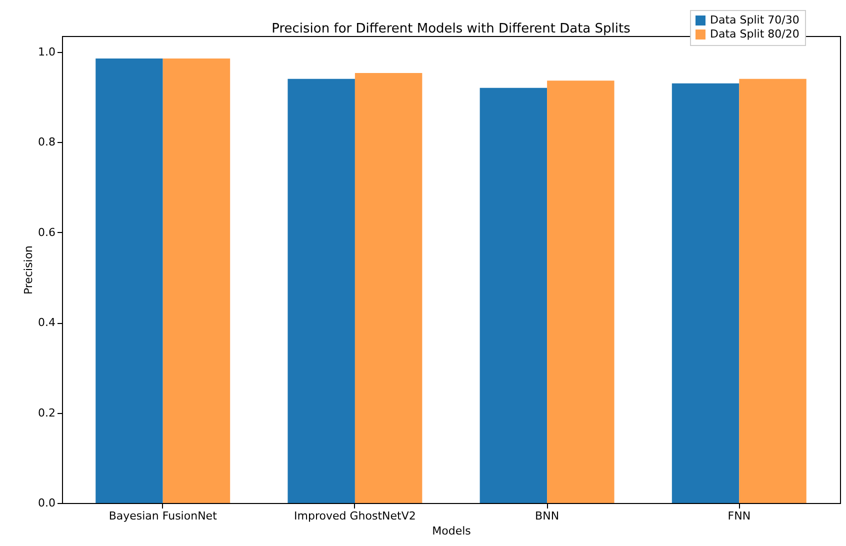 The width and height of the screenshot is (846, 546). Describe the element at coordinates (739, 516) in the screenshot. I see `x-tick-label: FNN` at that location.